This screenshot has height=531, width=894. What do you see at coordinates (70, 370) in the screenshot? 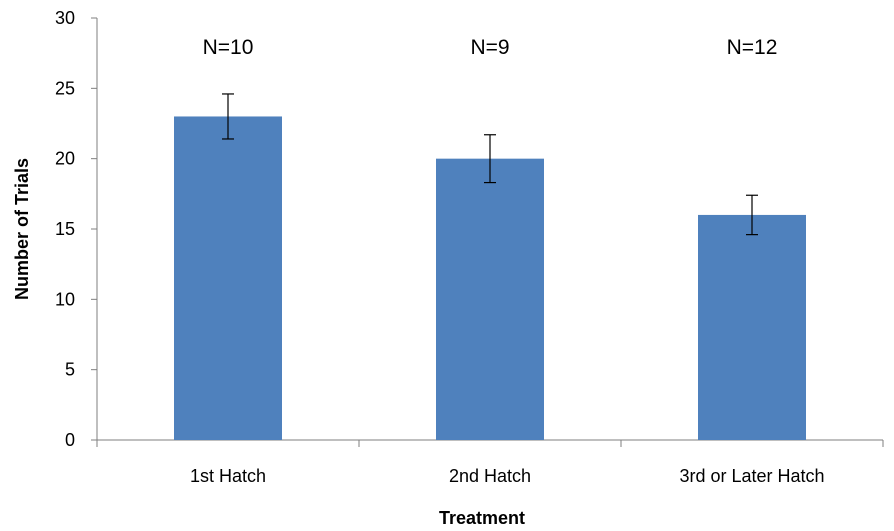
I see `y-tick-label: 5` at bounding box center [70, 370].